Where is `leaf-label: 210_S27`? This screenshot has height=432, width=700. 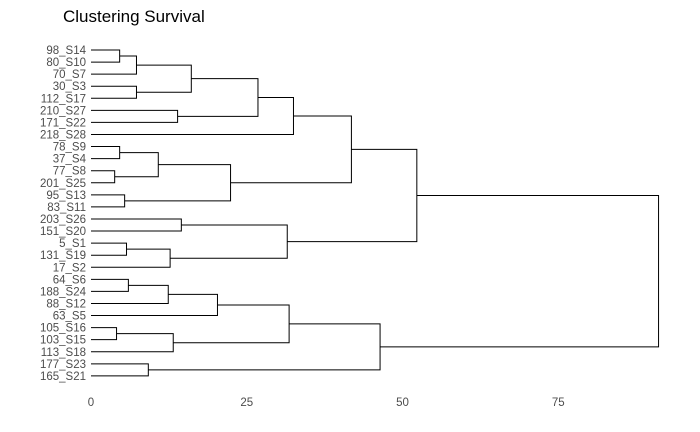 leaf-label: 210_S27 is located at coordinates (63, 111).